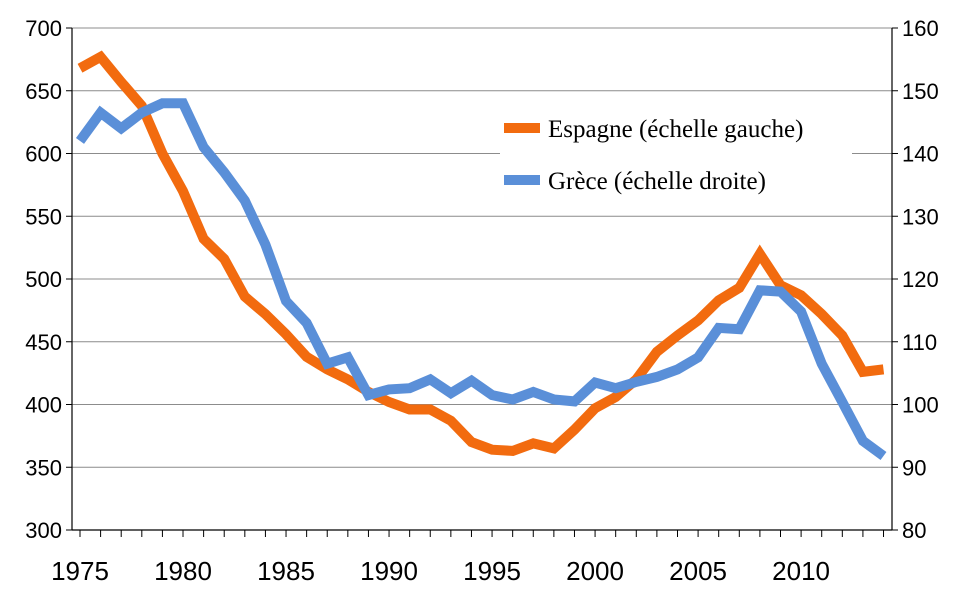 The height and width of the screenshot is (592, 968). Describe the element at coordinates (920, 279) in the screenshot. I see `y-right-tick-label: 120` at that location.